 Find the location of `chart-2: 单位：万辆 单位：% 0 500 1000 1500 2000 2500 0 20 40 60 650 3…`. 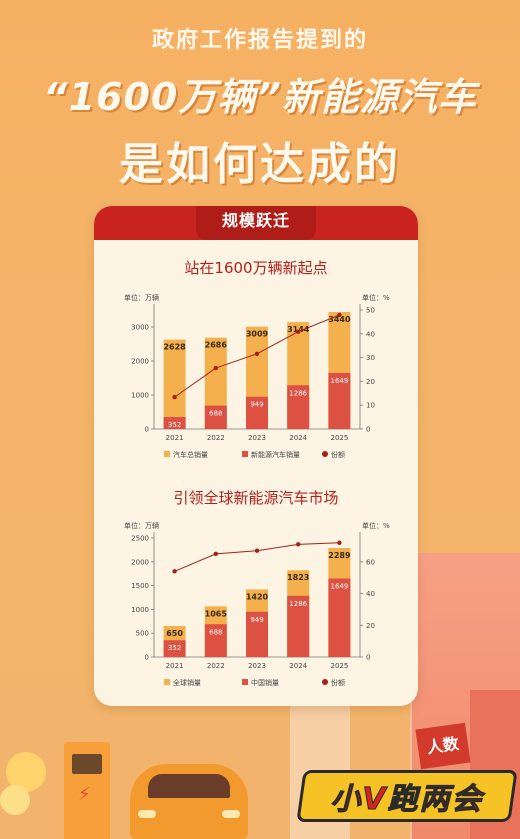

chart-2: 单位：万辆 单位：% 0 500 1000 1500 2000 2500 0 20 40 60 650 3… is located at coordinates (257, 604).